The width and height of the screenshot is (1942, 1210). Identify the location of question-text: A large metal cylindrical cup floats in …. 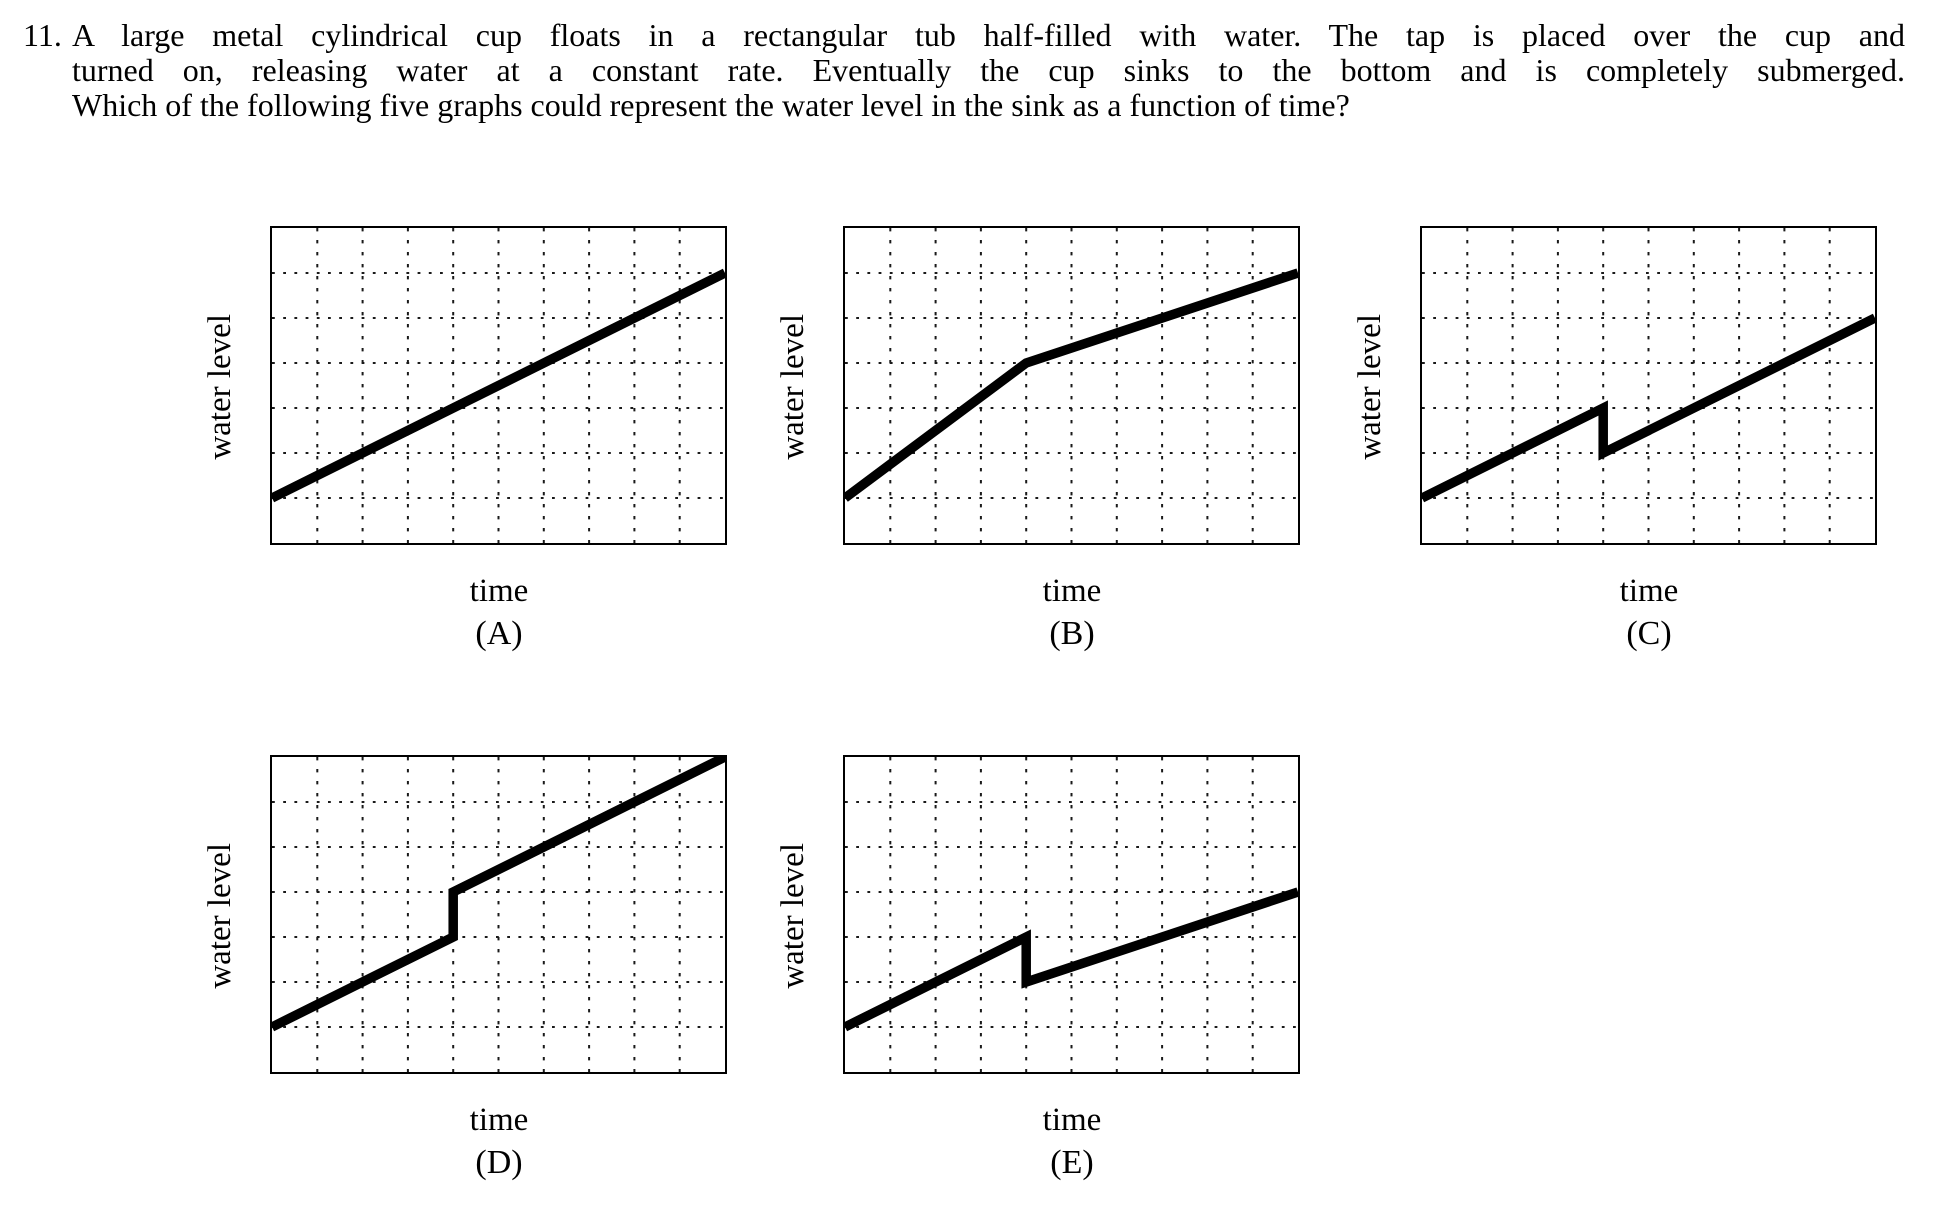
(988, 70).